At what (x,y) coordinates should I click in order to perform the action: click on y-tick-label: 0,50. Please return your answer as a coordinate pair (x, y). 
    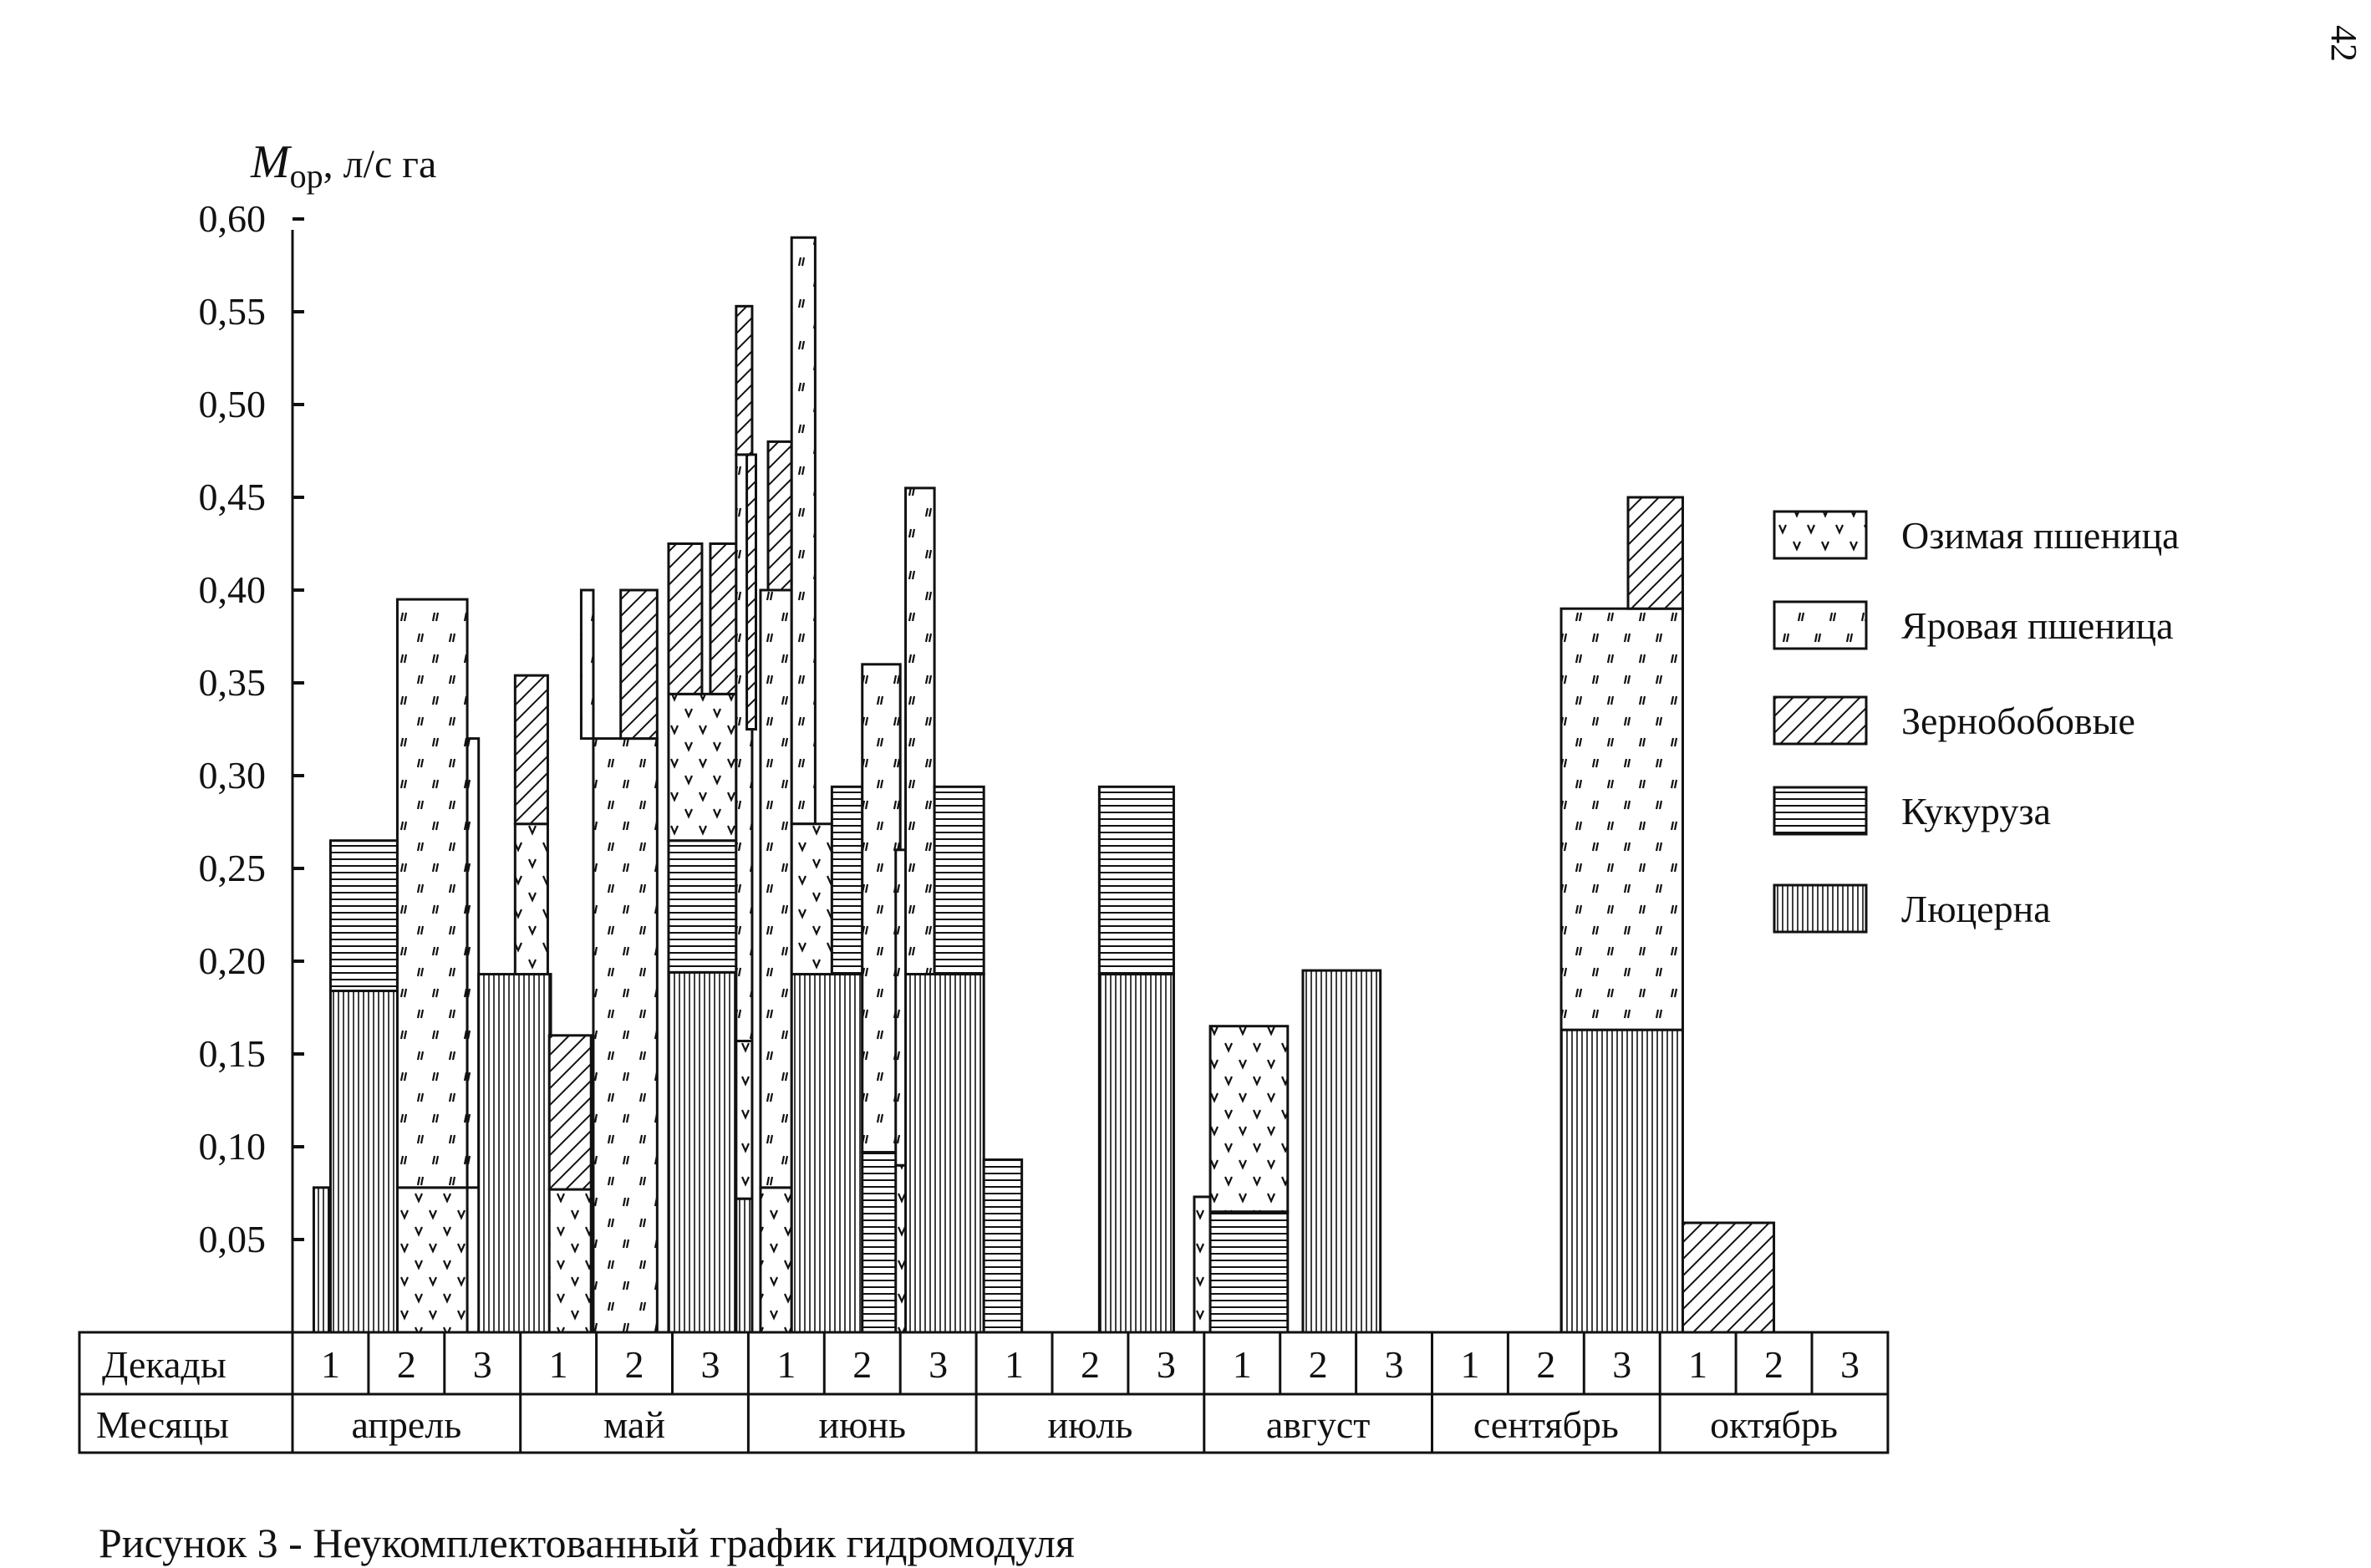
    Looking at the image, I should click on (233, 404).